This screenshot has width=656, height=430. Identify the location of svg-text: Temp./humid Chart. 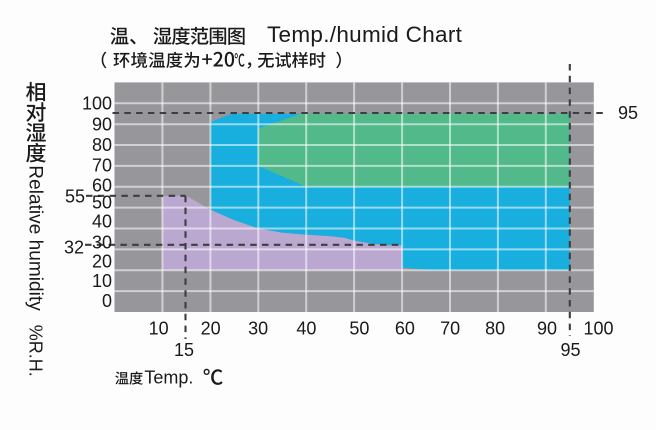
(365, 34).